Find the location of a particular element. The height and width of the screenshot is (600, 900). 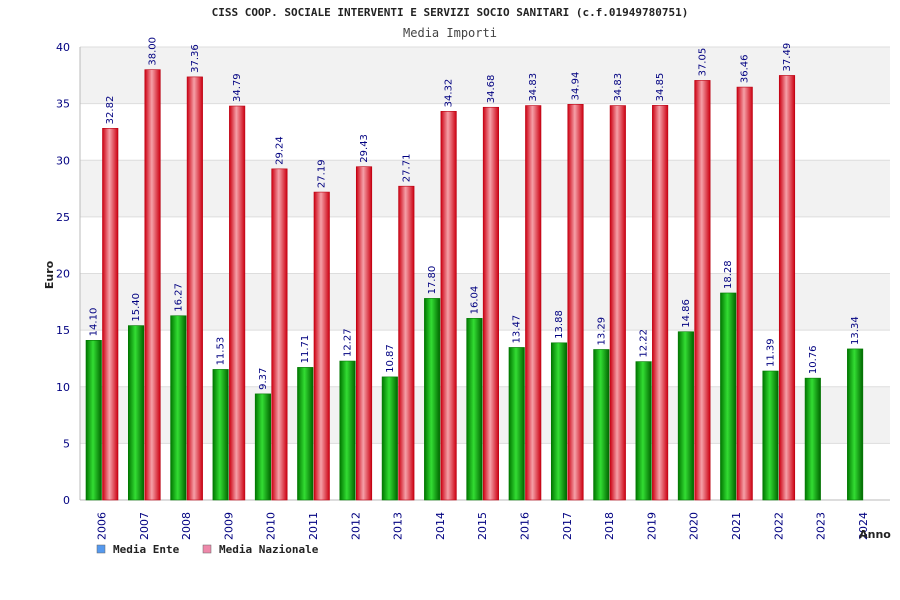

x-tick-label: 2009 is located at coordinates (228, 526).